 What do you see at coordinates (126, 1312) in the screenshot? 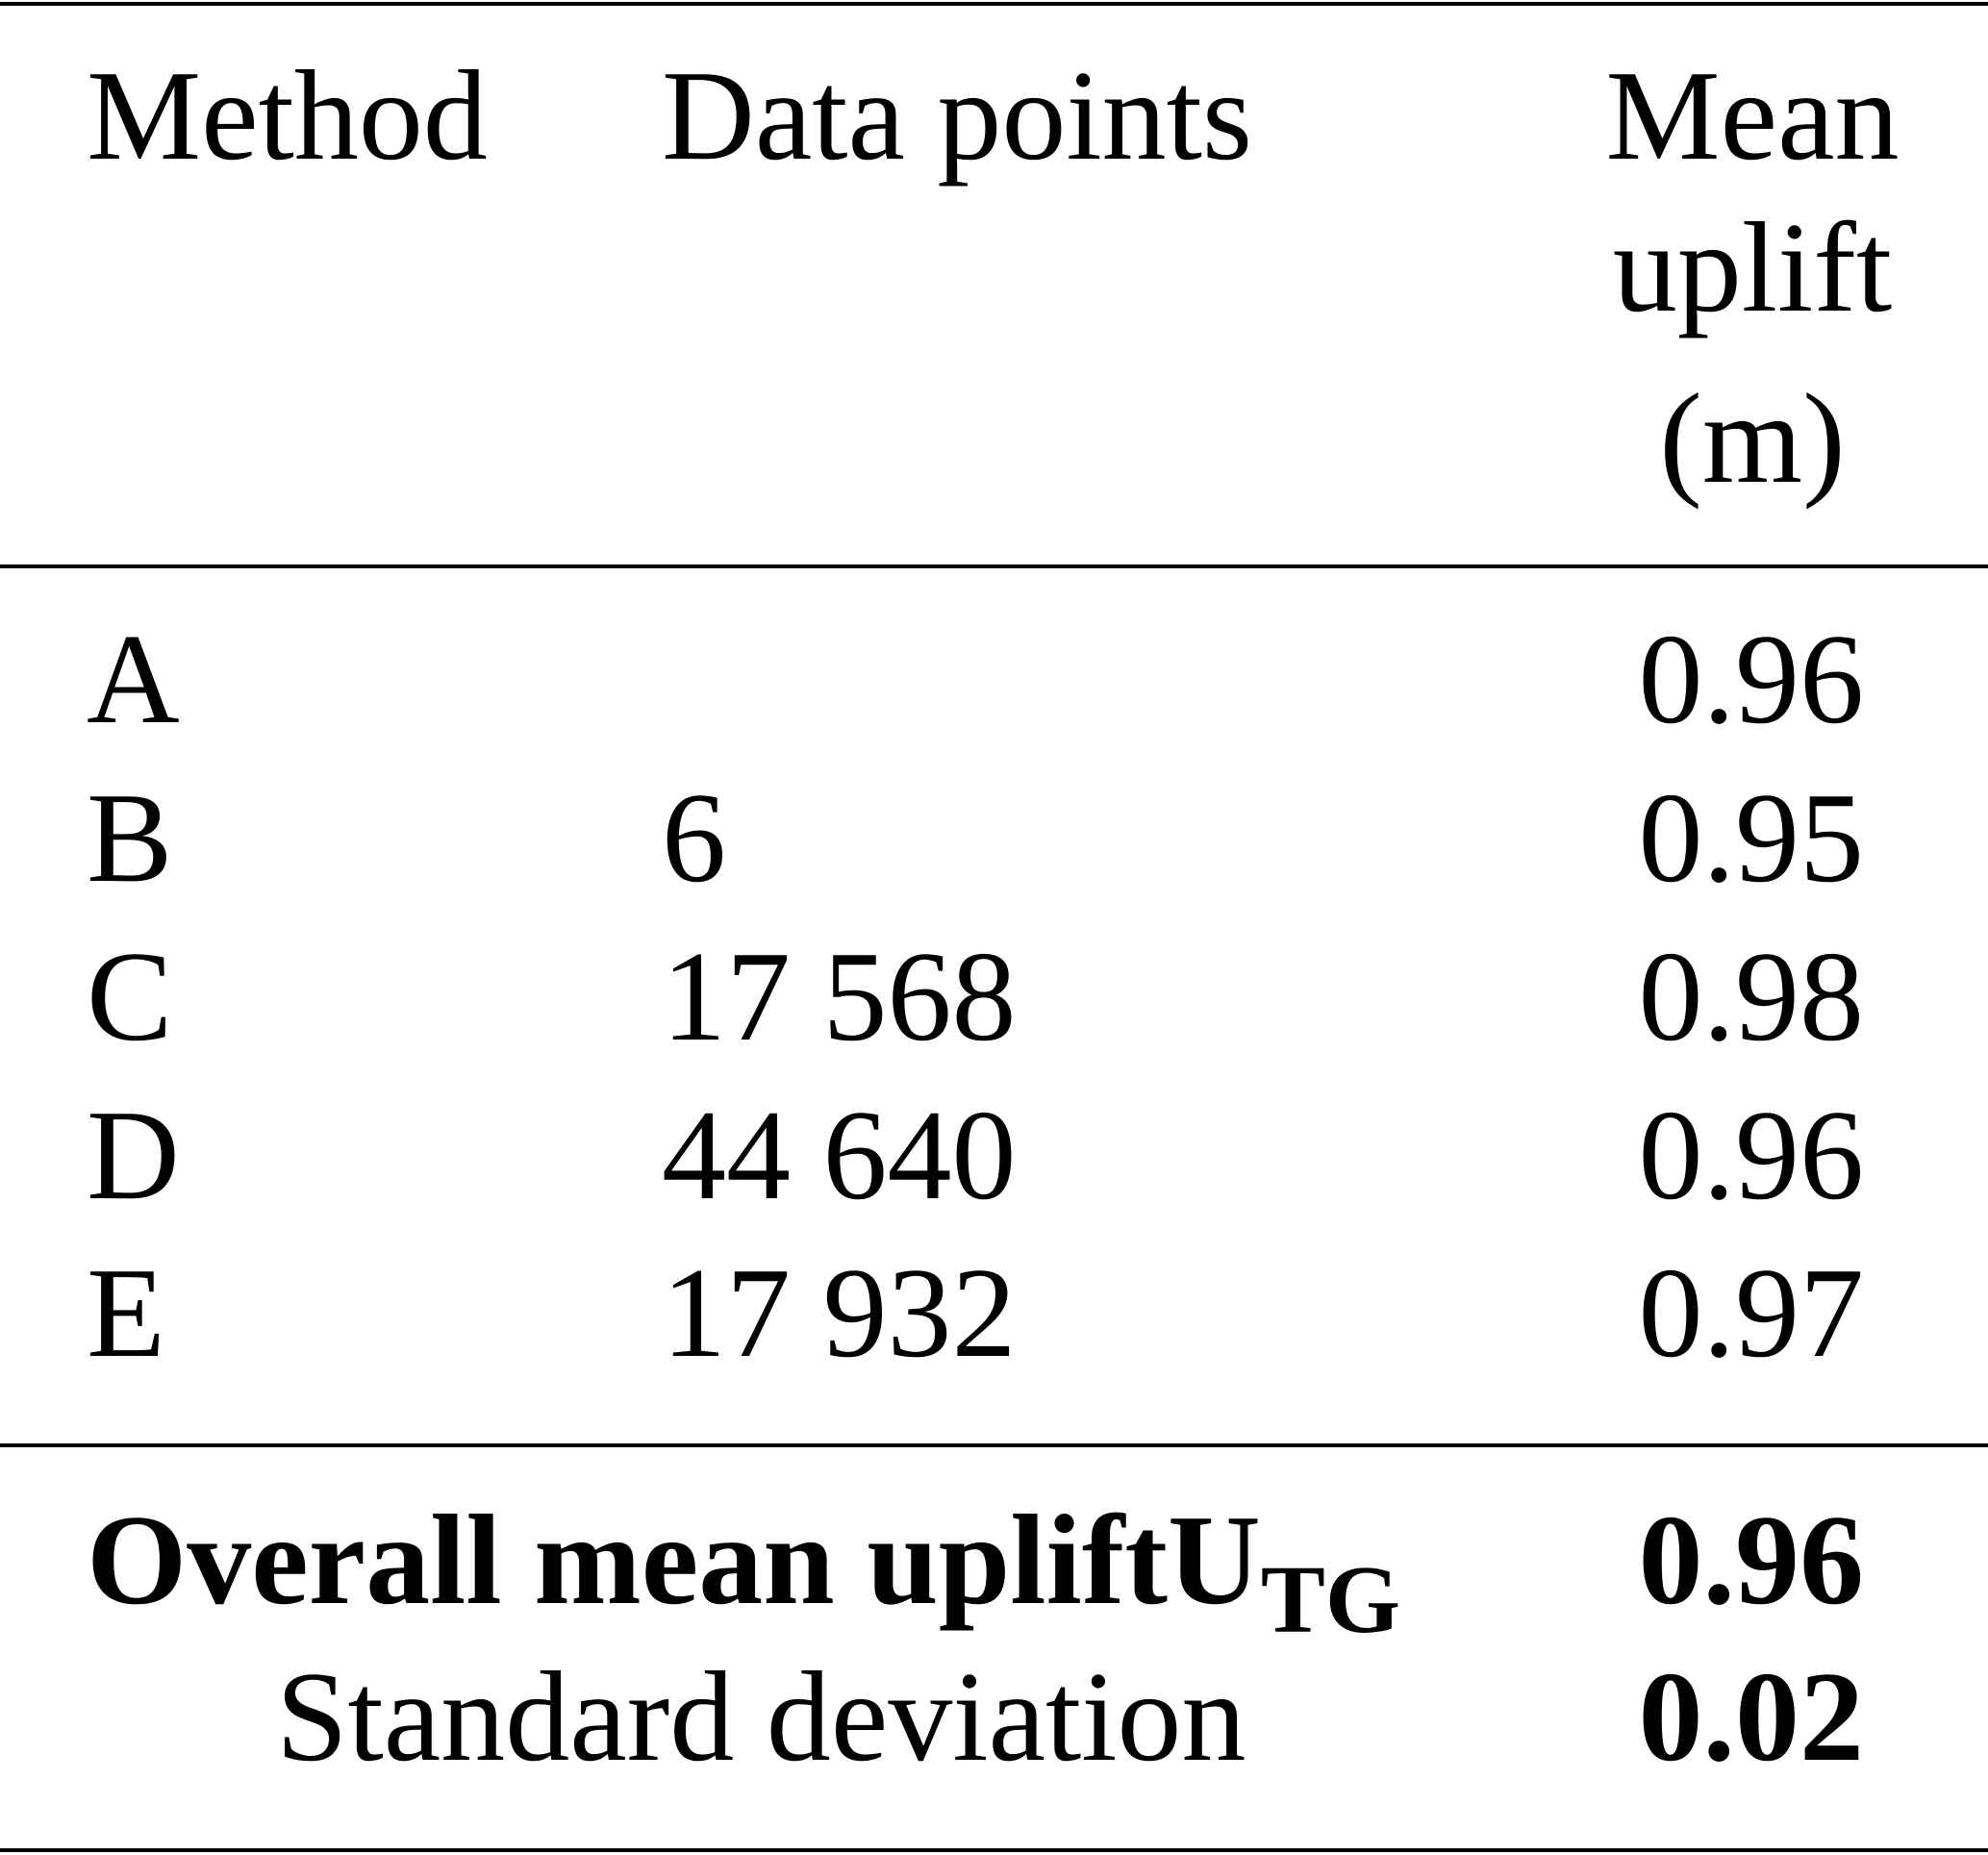
I see `row-method: E` at bounding box center [126, 1312].